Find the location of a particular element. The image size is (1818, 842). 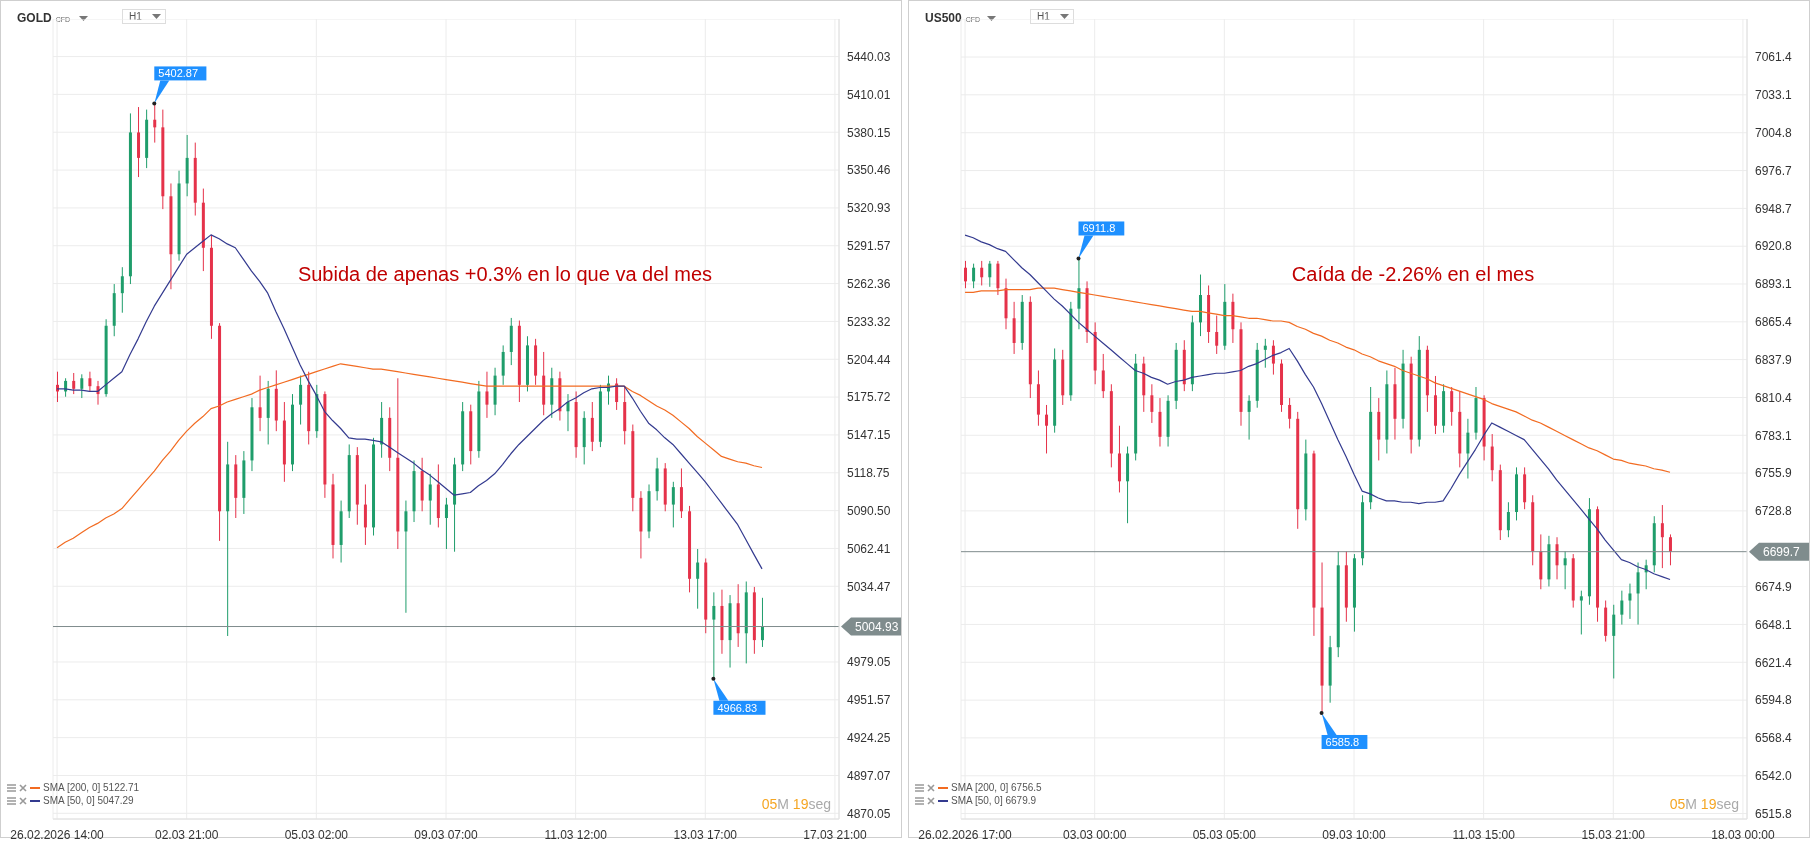

y-tick-label: 5118.75 is located at coordinates (868, 473).